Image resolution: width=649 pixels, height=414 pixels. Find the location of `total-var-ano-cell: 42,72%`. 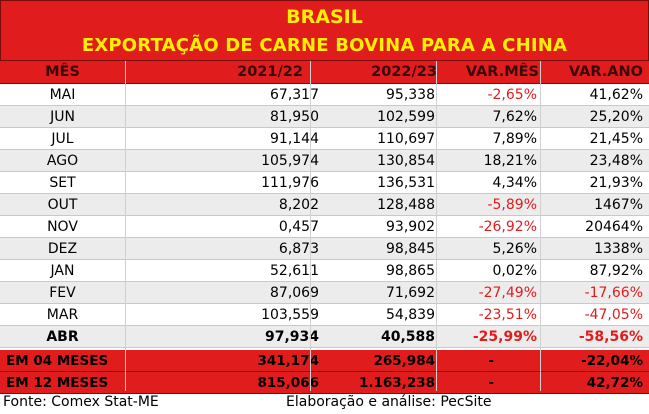

total-var-ano-cell: 42,72% is located at coordinates (614, 383).